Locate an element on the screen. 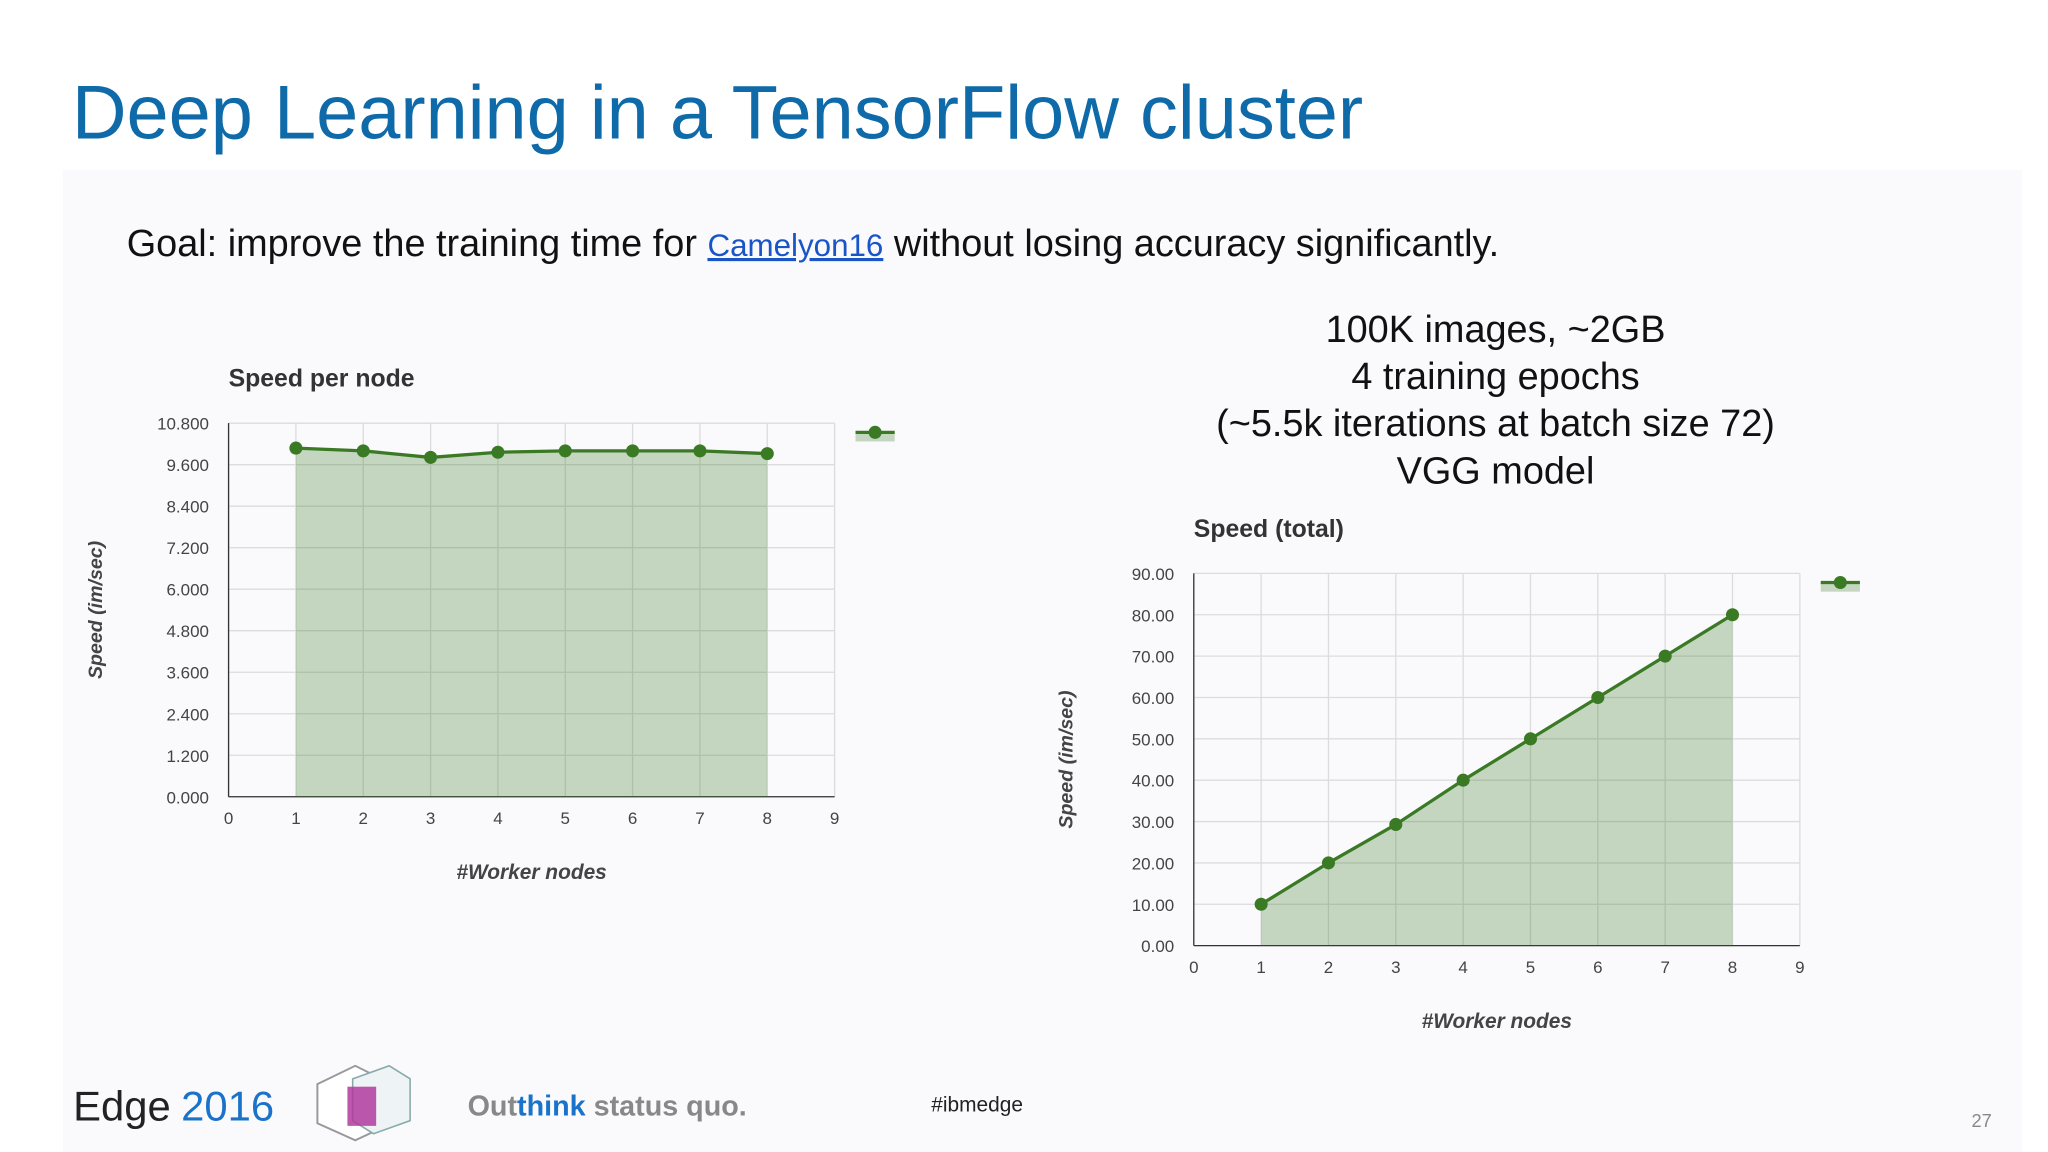 The width and height of the screenshot is (2048, 1152). goal-before: Goal: improve the training time for is located at coordinates (417, 244).